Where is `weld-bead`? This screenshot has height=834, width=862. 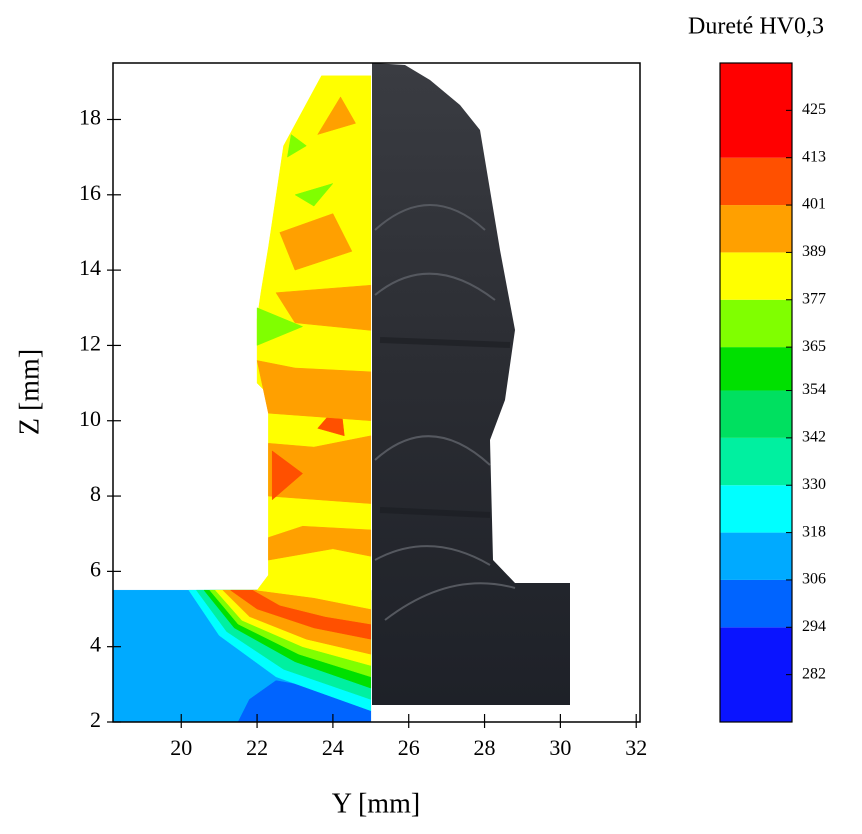
weld-bead is located at coordinates (445, 412).